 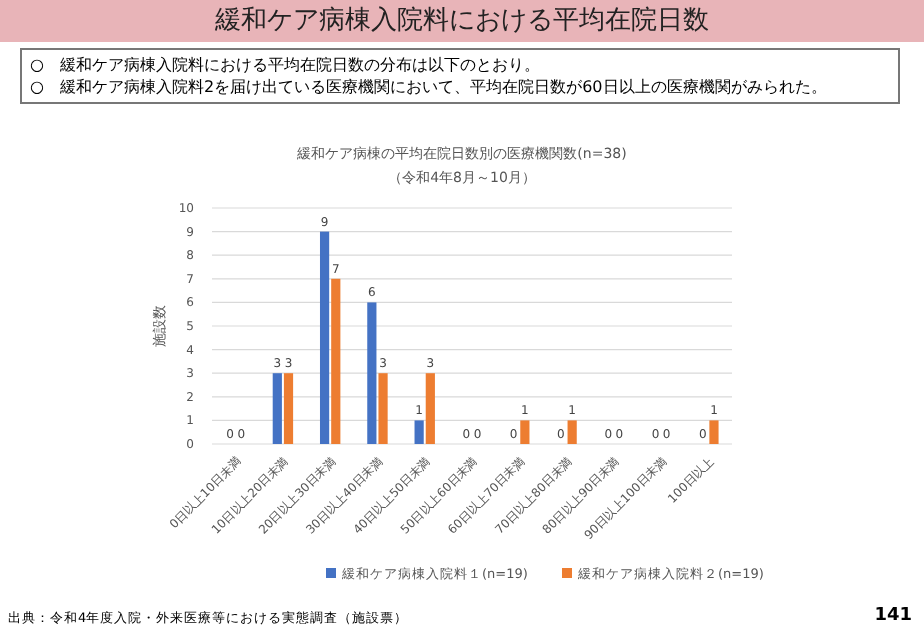 I want to click on text: 141, so click(x=893, y=616).